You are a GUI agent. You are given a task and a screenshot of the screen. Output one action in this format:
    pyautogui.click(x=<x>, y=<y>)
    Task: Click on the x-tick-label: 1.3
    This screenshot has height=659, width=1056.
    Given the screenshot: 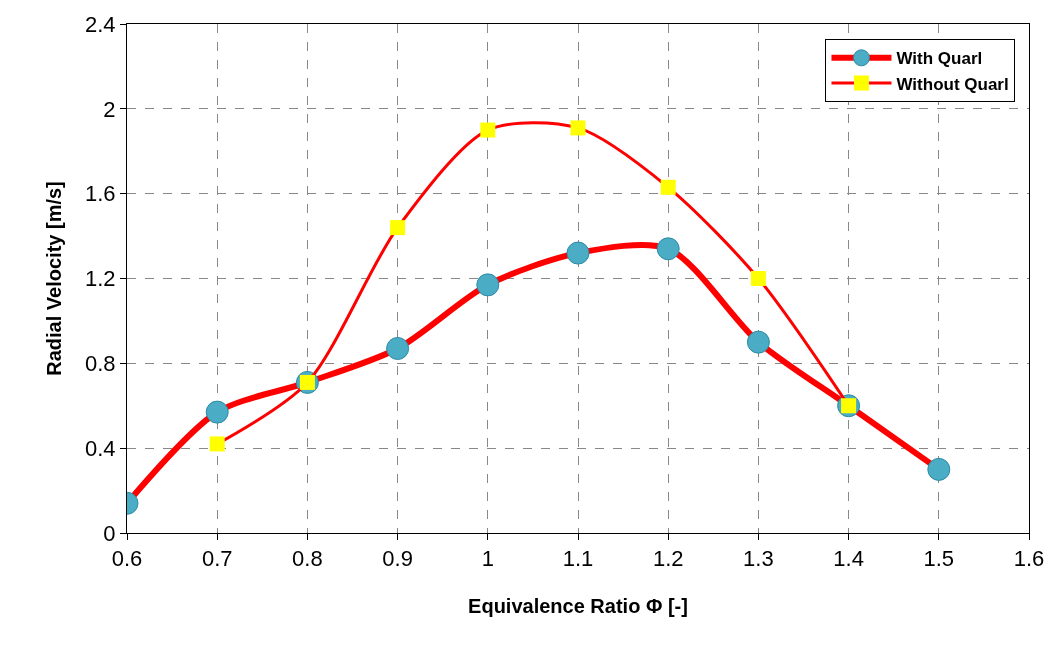 What is the action you would take?
    pyautogui.click(x=758, y=559)
    